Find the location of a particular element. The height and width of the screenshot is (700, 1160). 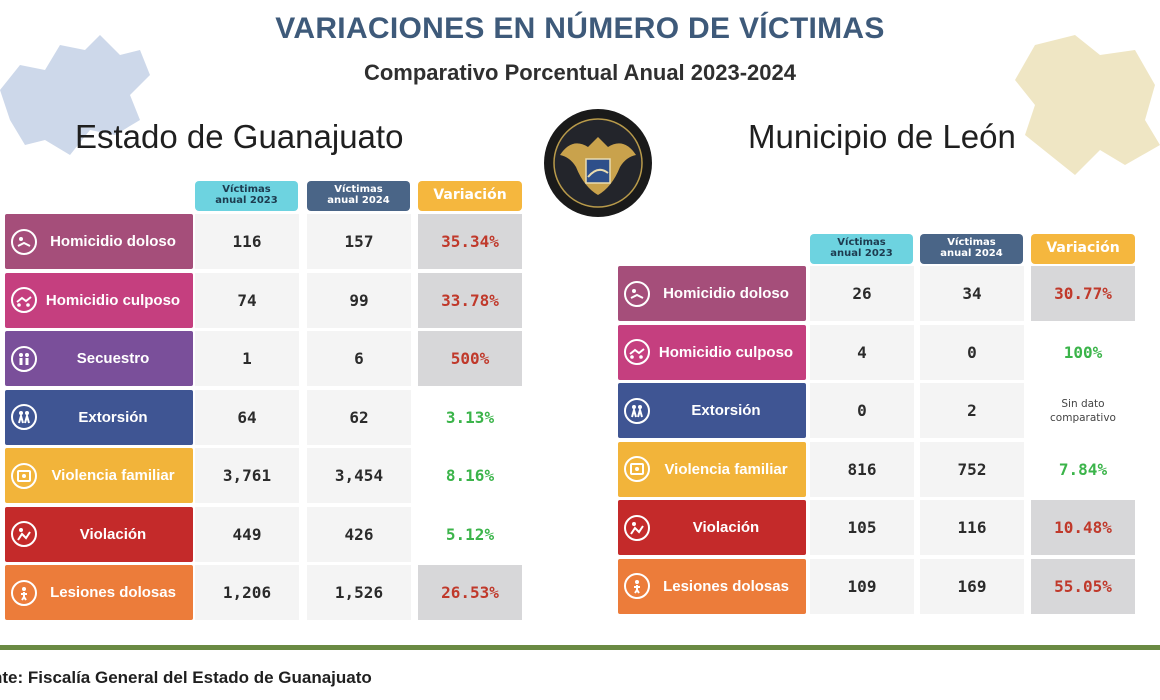

victims-2023-cell: 105 is located at coordinates (862, 527).